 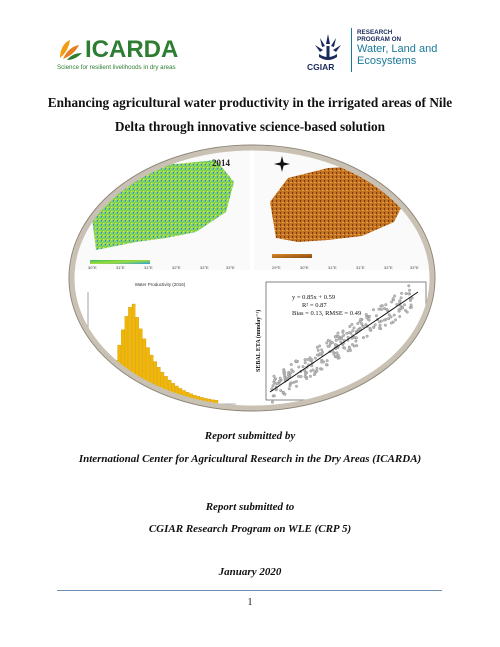 I want to click on icarda-leaf-icon, so click(x=71, y=50).